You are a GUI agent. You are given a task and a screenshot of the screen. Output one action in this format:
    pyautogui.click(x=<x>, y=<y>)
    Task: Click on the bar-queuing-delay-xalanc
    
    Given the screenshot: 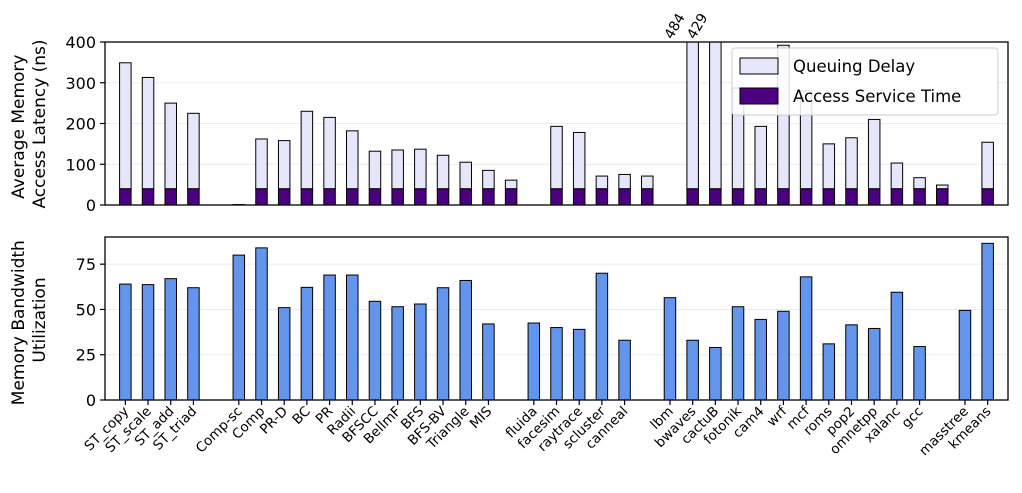 What is the action you would take?
    pyautogui.click(x=897, y=176)
    